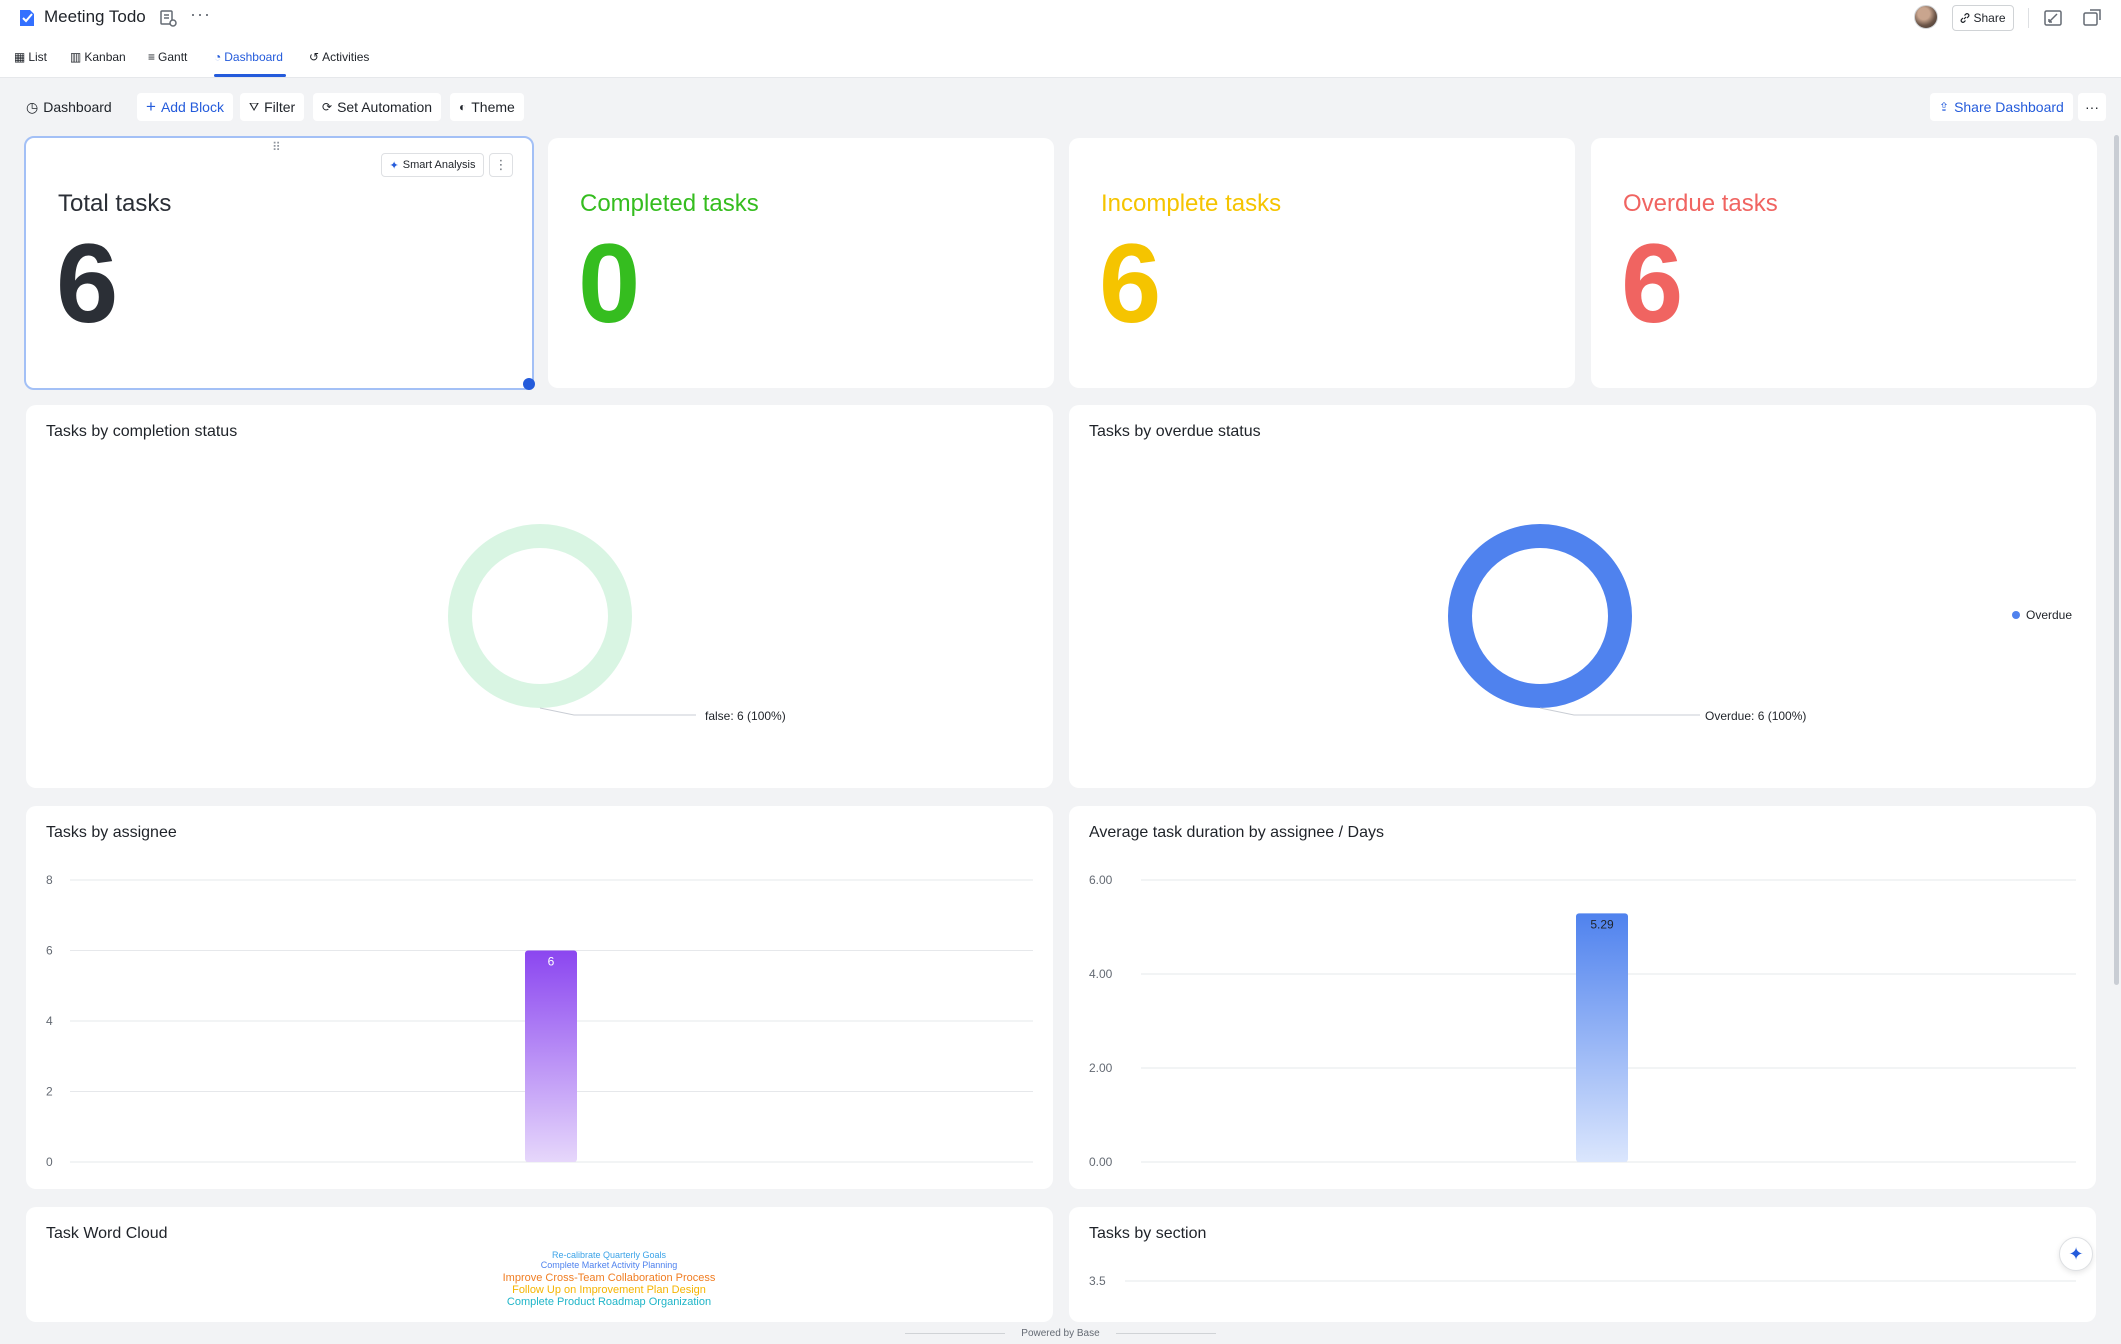 The width and height of the screenshot is (2121, 1344). I want to click on fullscreen-icon, so click(2053, 18).